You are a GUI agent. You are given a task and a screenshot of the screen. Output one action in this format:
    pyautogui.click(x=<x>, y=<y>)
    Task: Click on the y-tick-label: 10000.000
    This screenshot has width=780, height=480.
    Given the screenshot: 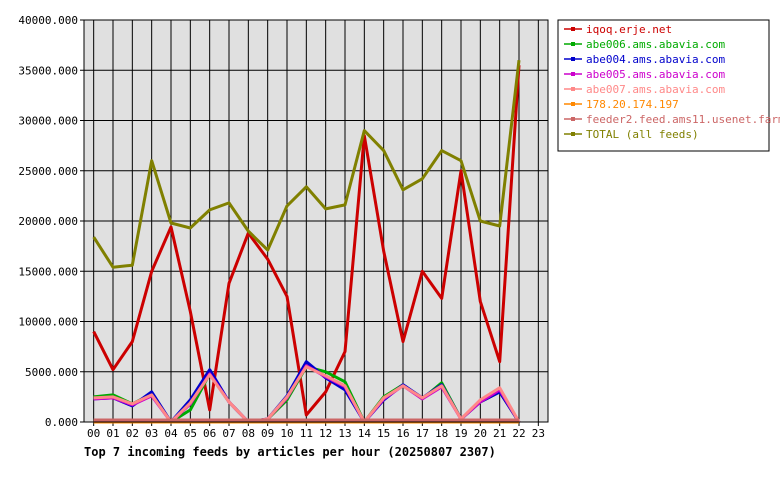 What is the action you would take?
    pyautogui.click(x=48, y=322)
    